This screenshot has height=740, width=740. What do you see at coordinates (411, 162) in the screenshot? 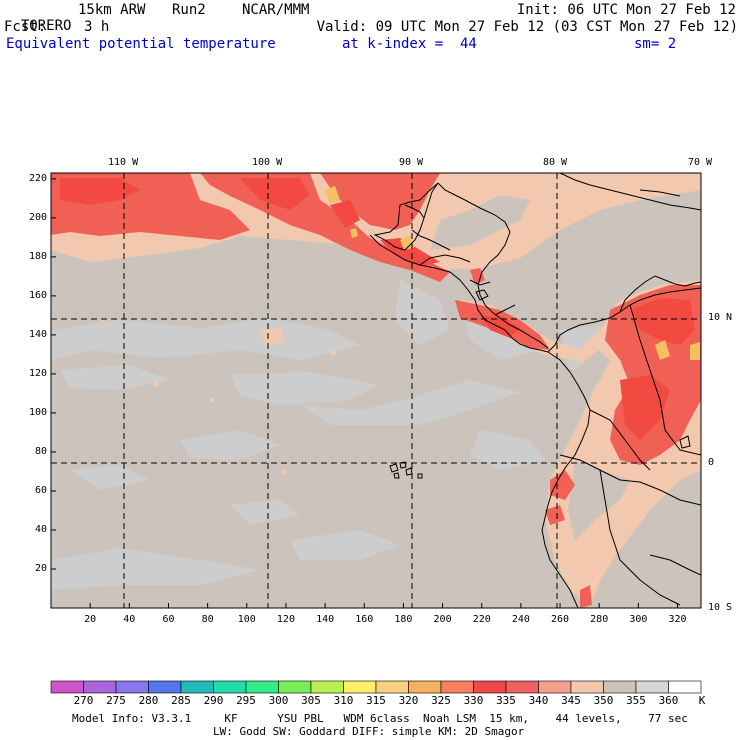
I see `lon-label-90w: 90 W` at bounding box center [411, 162].